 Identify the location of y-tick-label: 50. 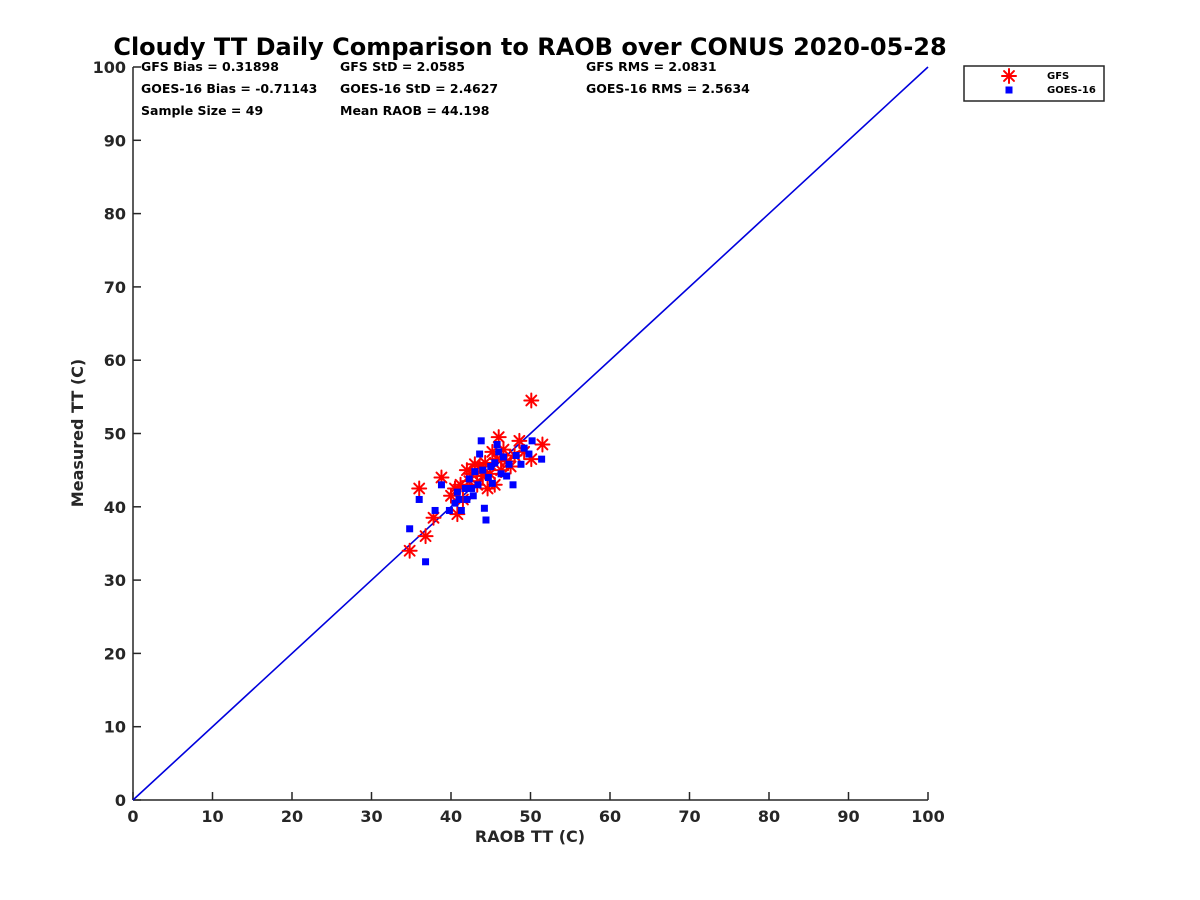
(115, 434).